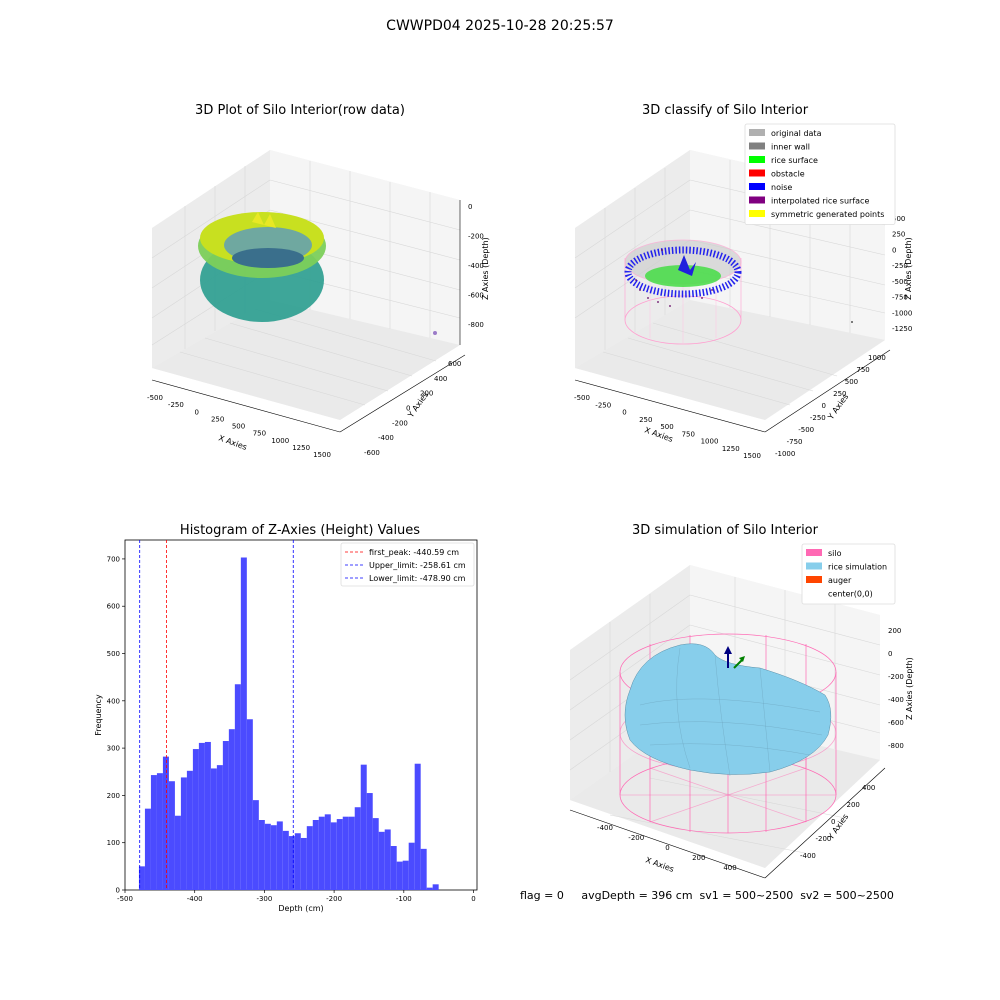  I want to click on panel1-x-tick-label: 500, so click(238, 427).